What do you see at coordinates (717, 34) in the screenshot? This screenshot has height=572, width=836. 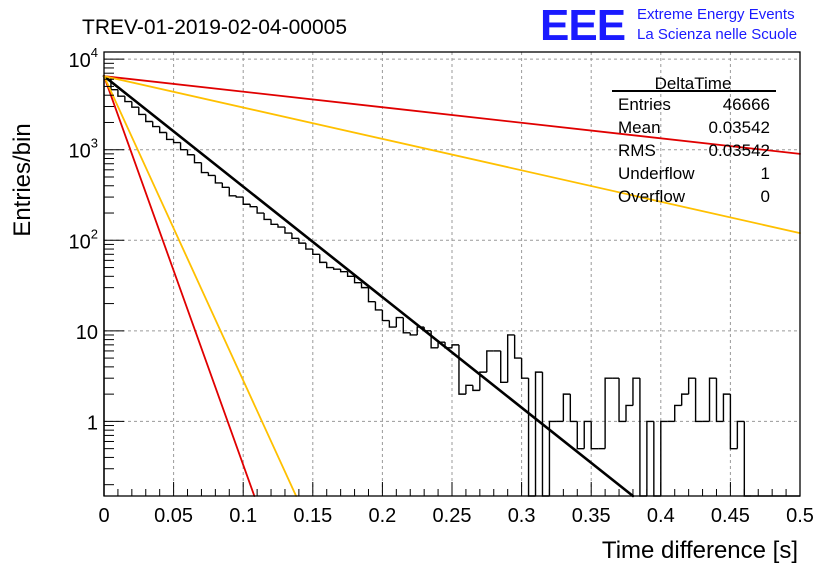 I see `logo-line-2: La Scienza nelle Scuole` at bounding box center [717, 34].